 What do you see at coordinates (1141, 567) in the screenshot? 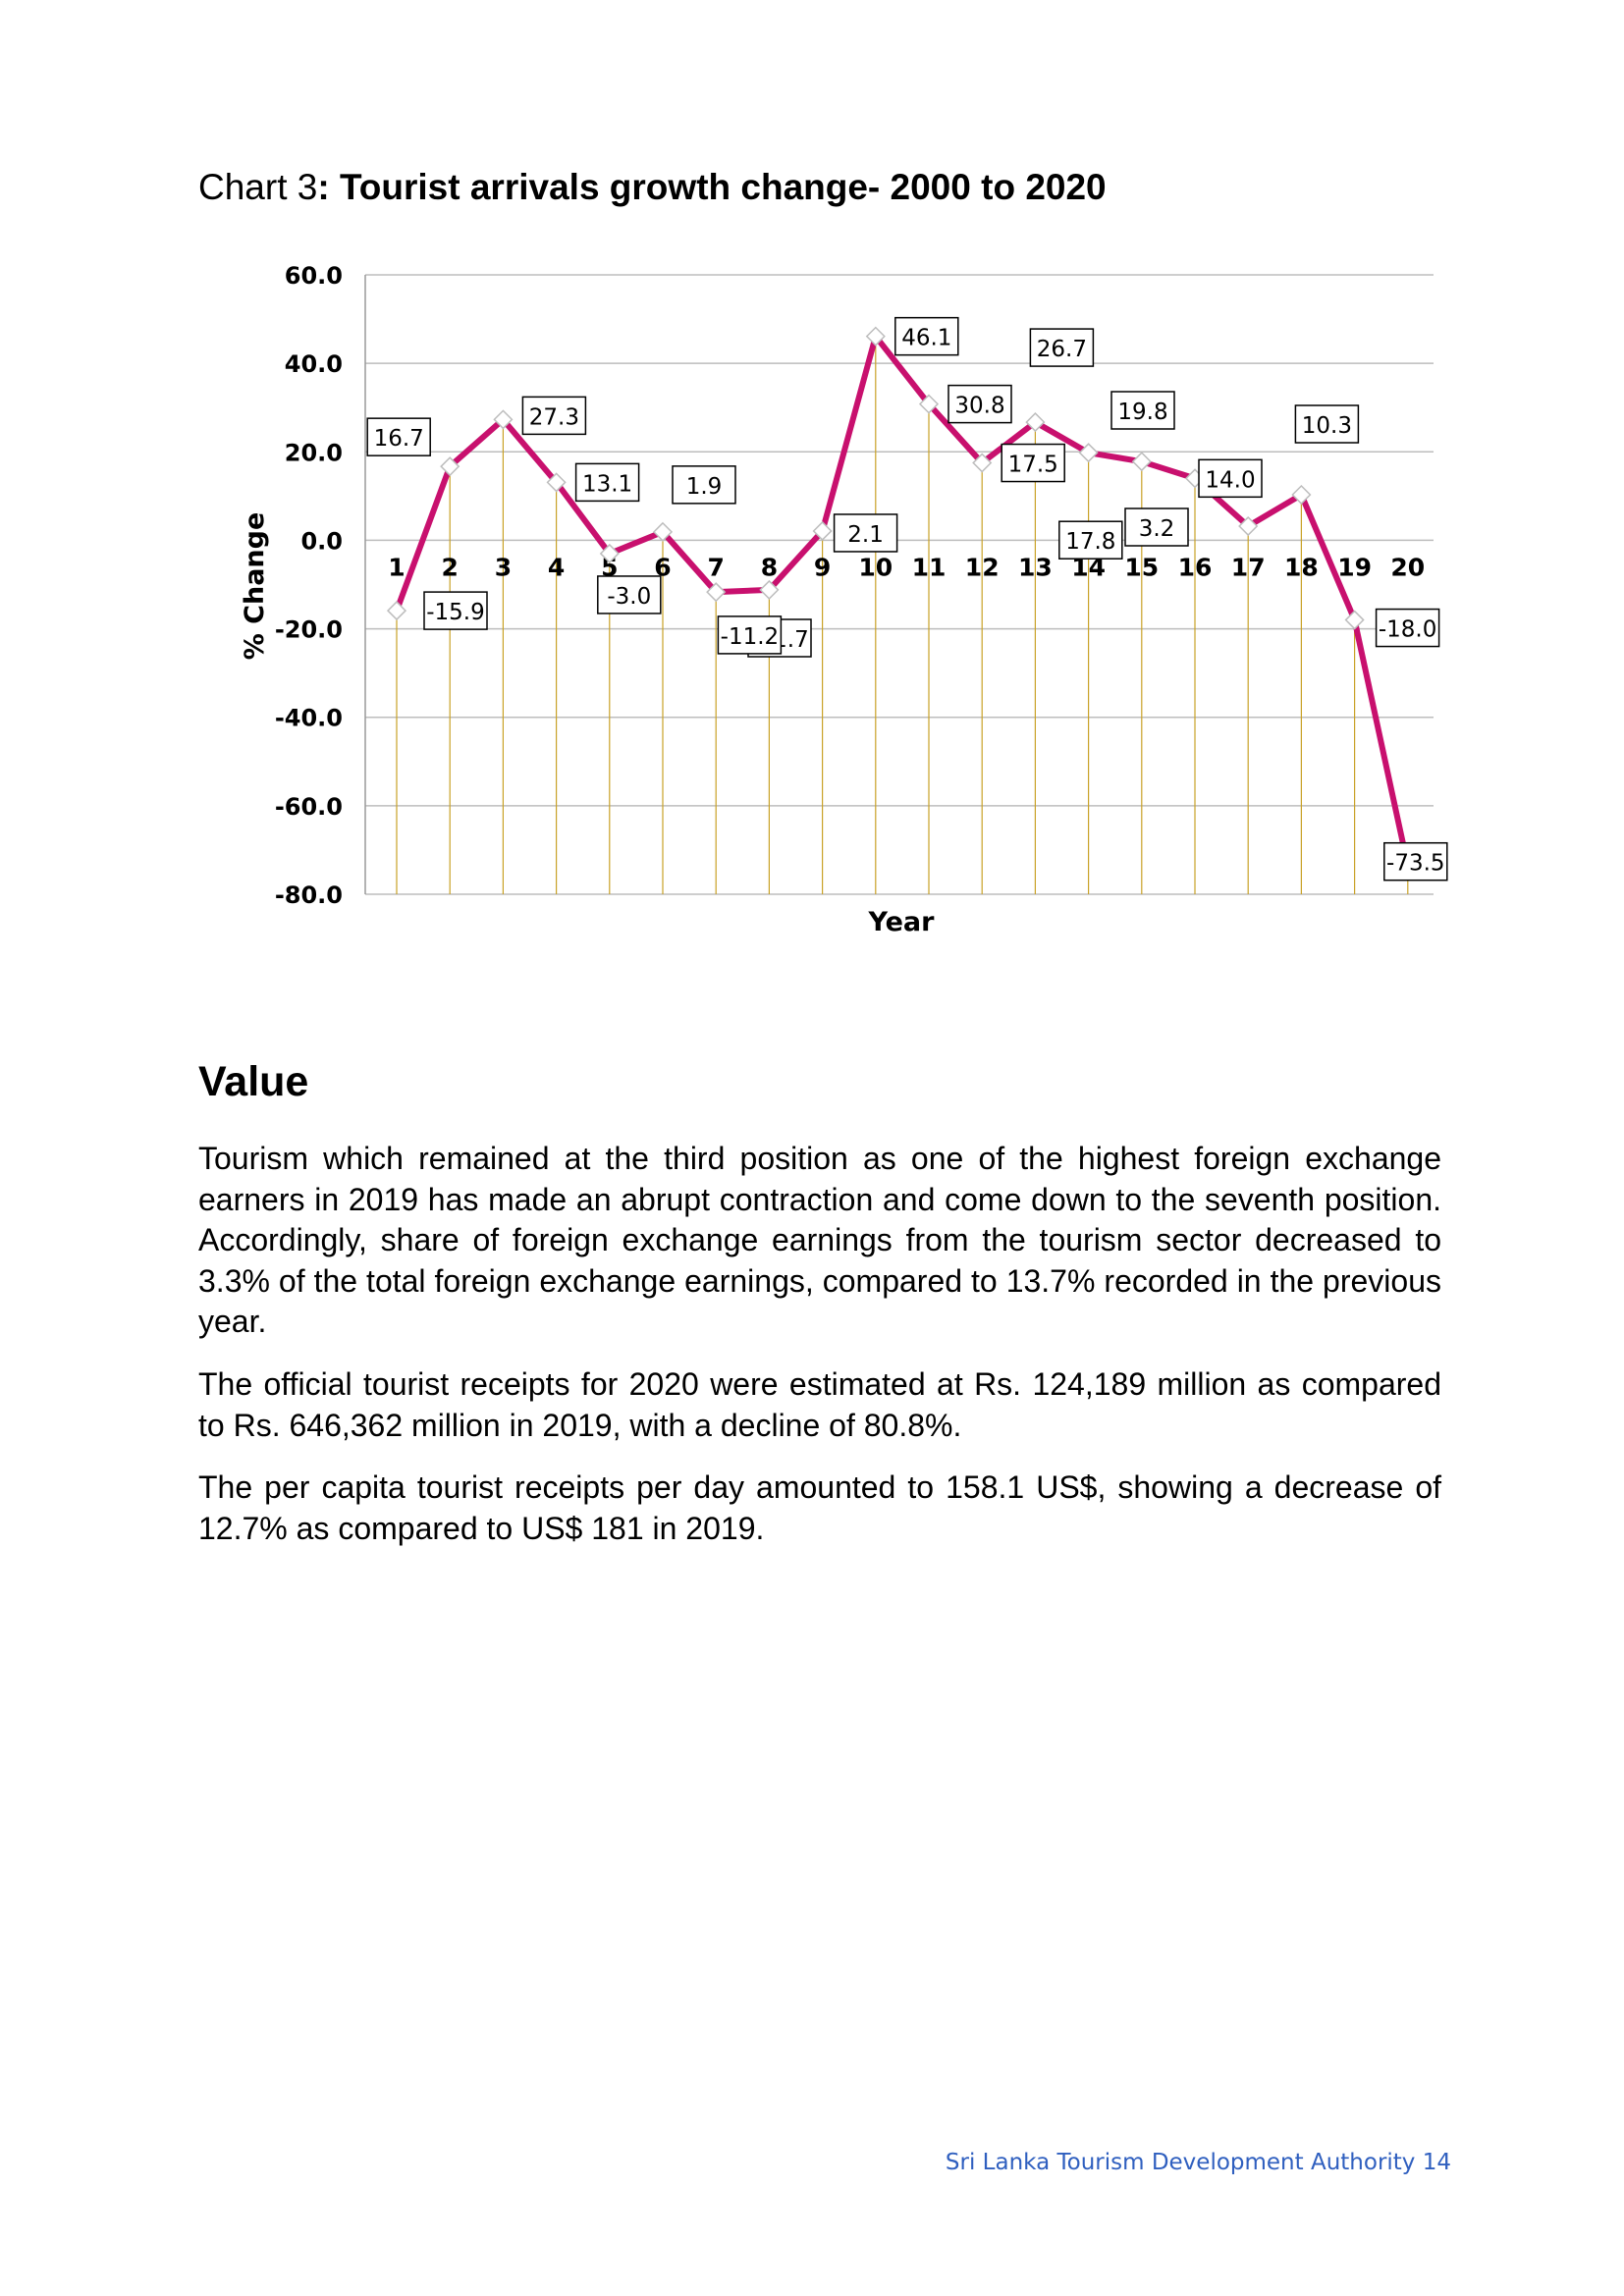
I see `x-tick-label: 15` at bounding box center [1141, 567].